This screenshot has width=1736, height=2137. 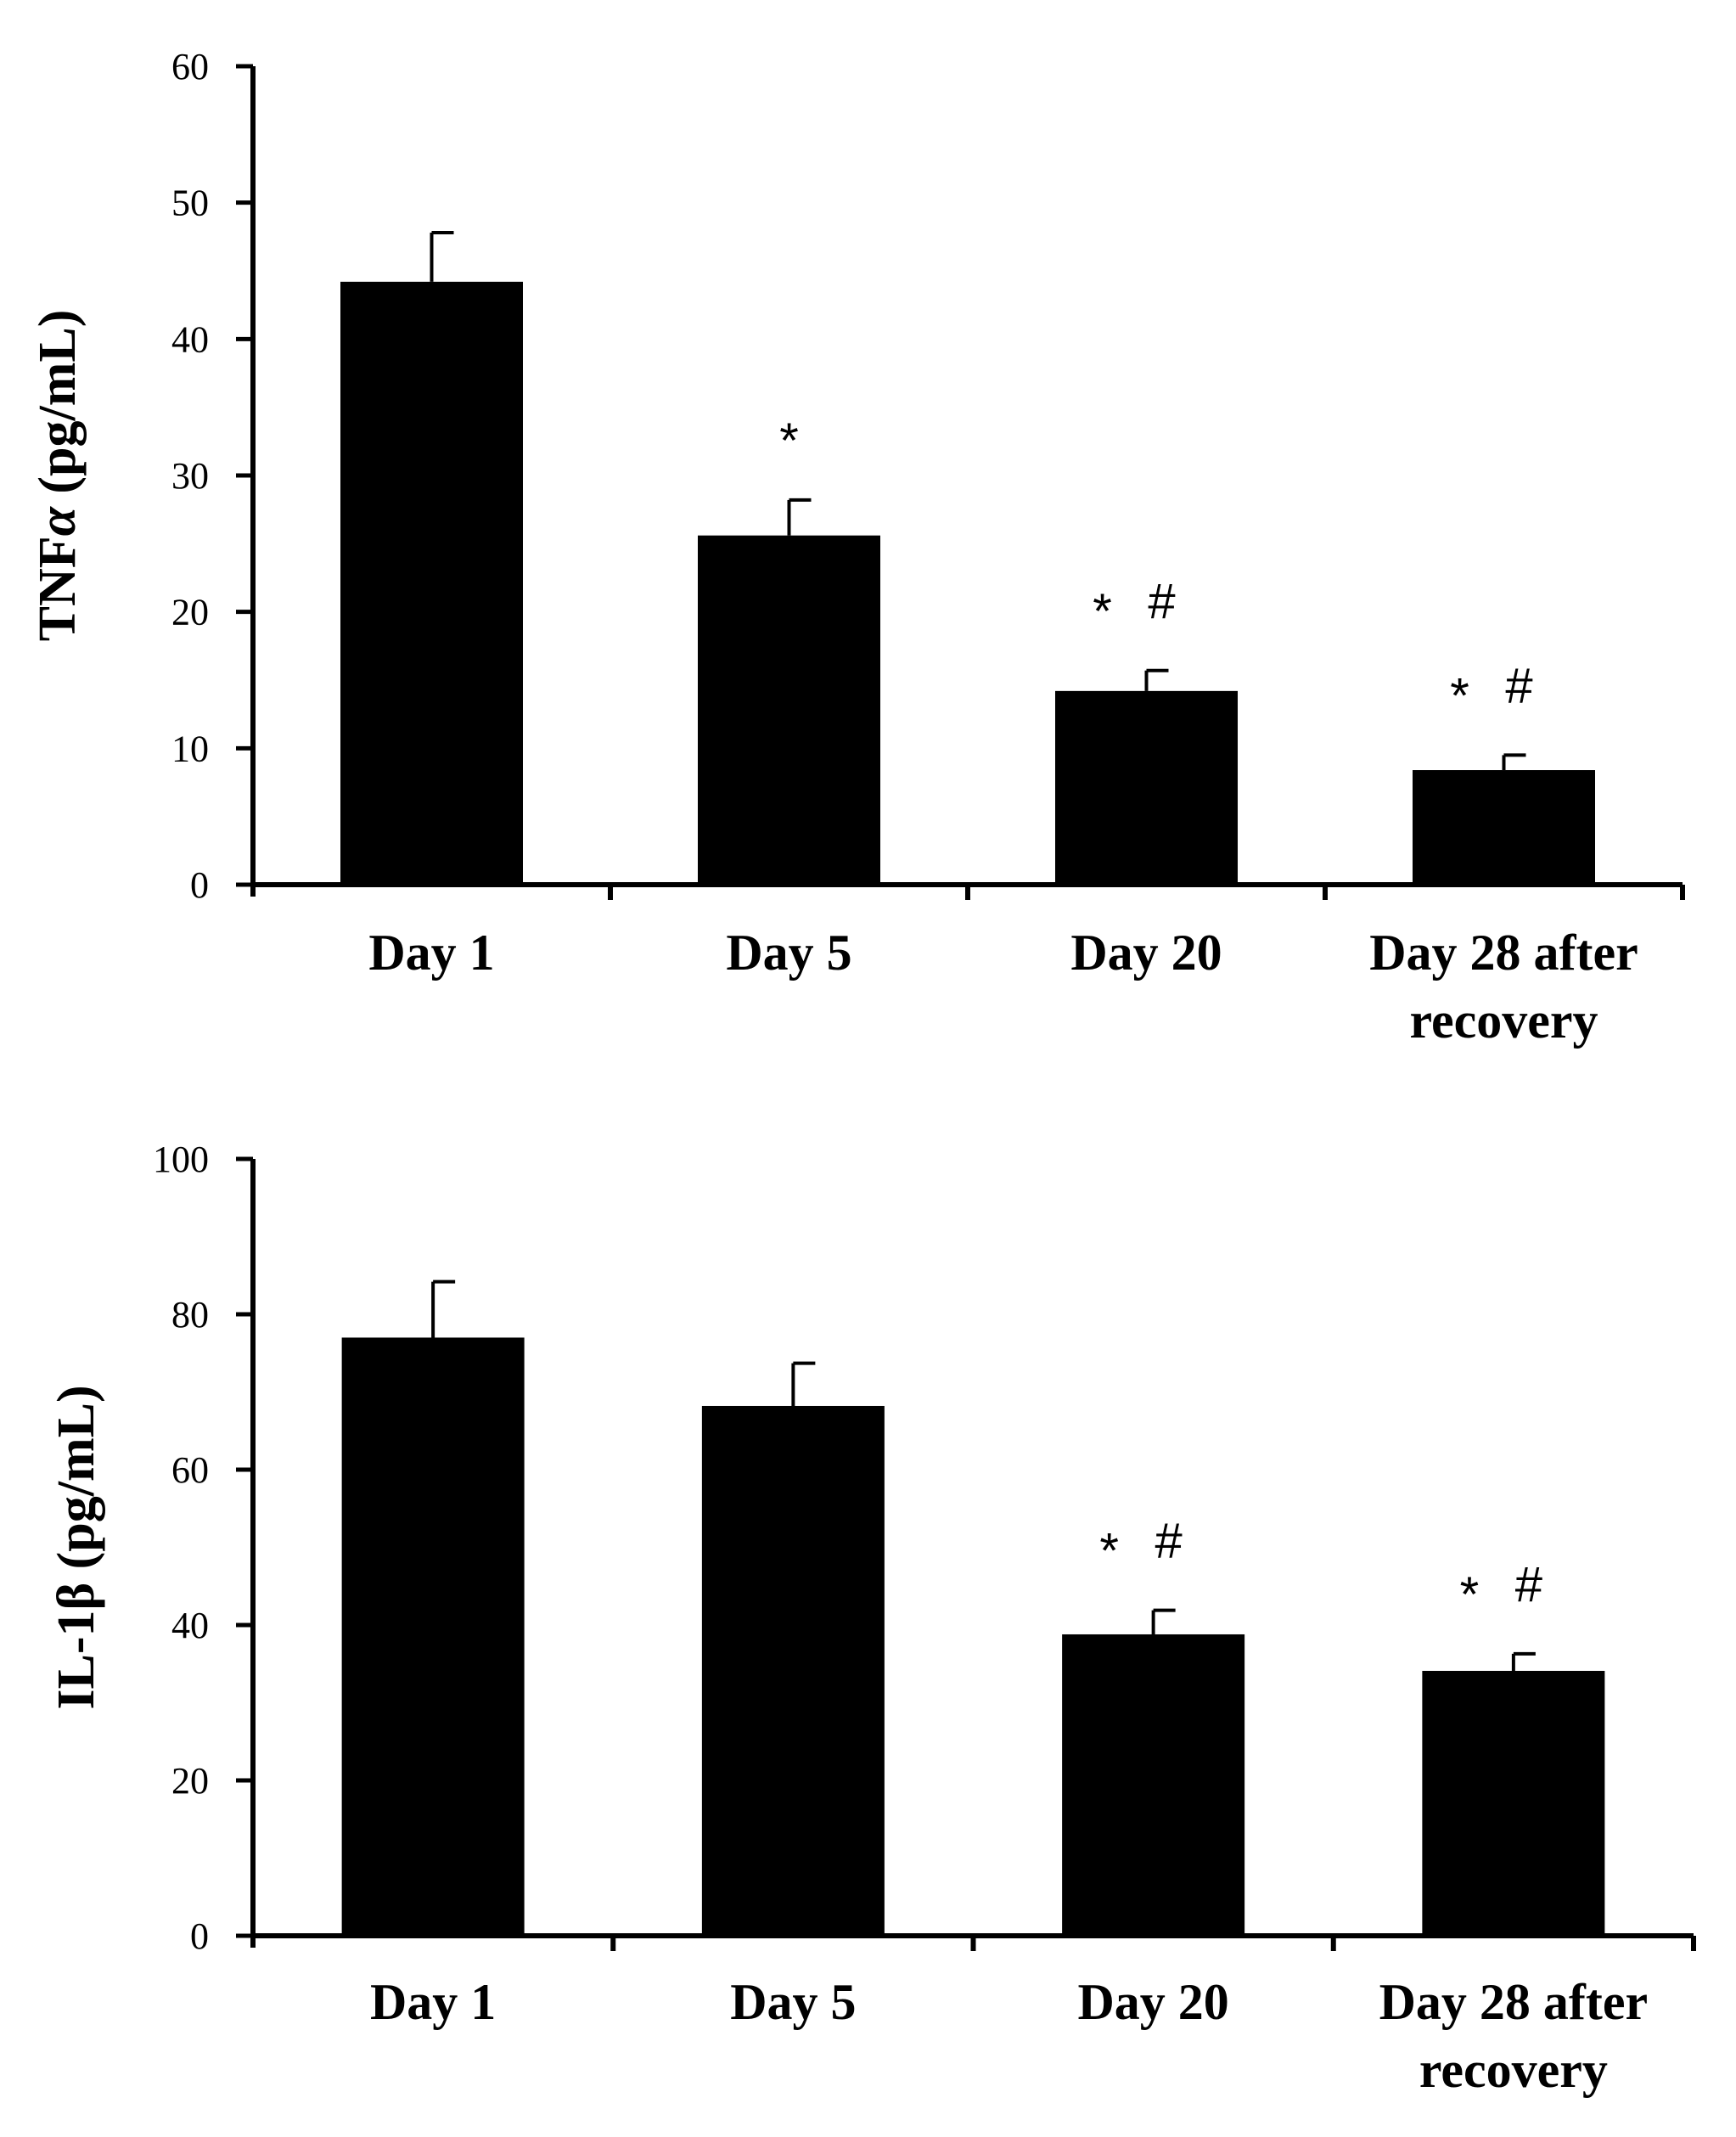 What do you see at coordinates (433, 2002) in the screenshot?
I see `chart2-category-label: Day 1` at bounding box center [433, 2002].